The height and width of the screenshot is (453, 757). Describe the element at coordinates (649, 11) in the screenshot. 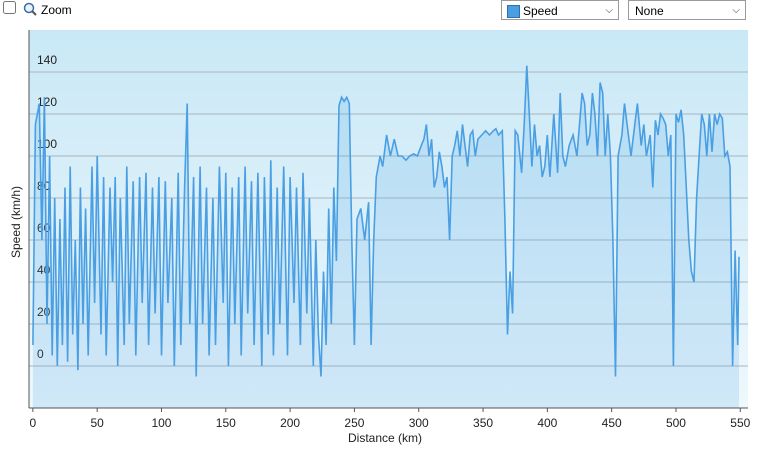

I see `compare-value: None` at that location.